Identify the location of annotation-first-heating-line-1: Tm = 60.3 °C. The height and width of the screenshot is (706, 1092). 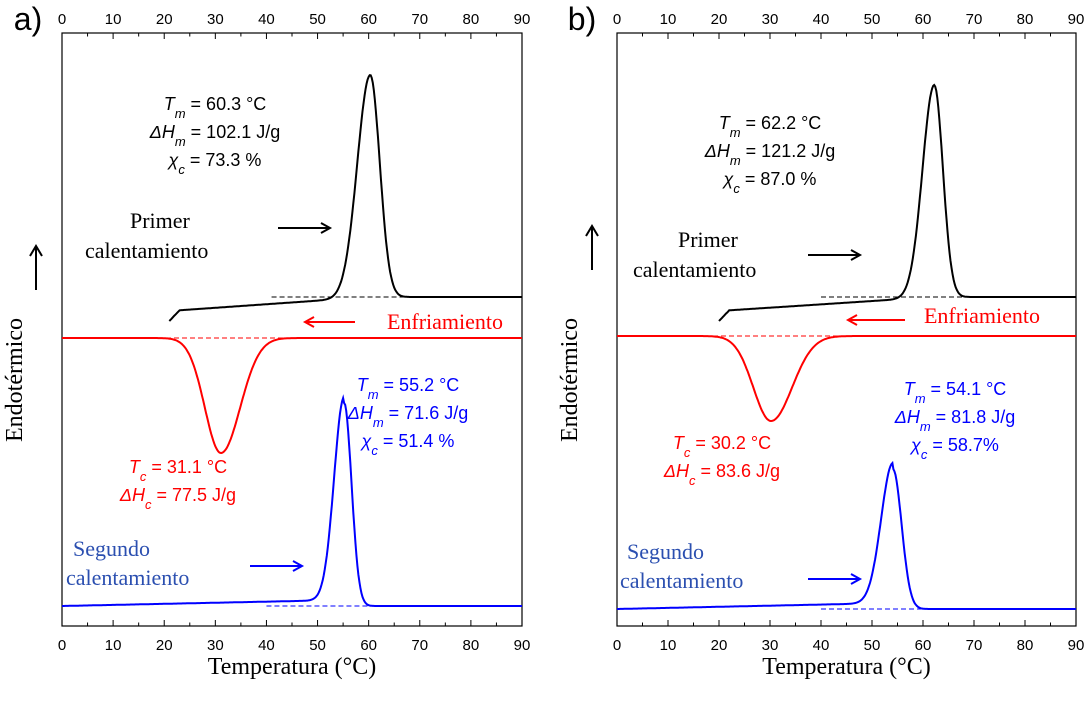
(215, 107).